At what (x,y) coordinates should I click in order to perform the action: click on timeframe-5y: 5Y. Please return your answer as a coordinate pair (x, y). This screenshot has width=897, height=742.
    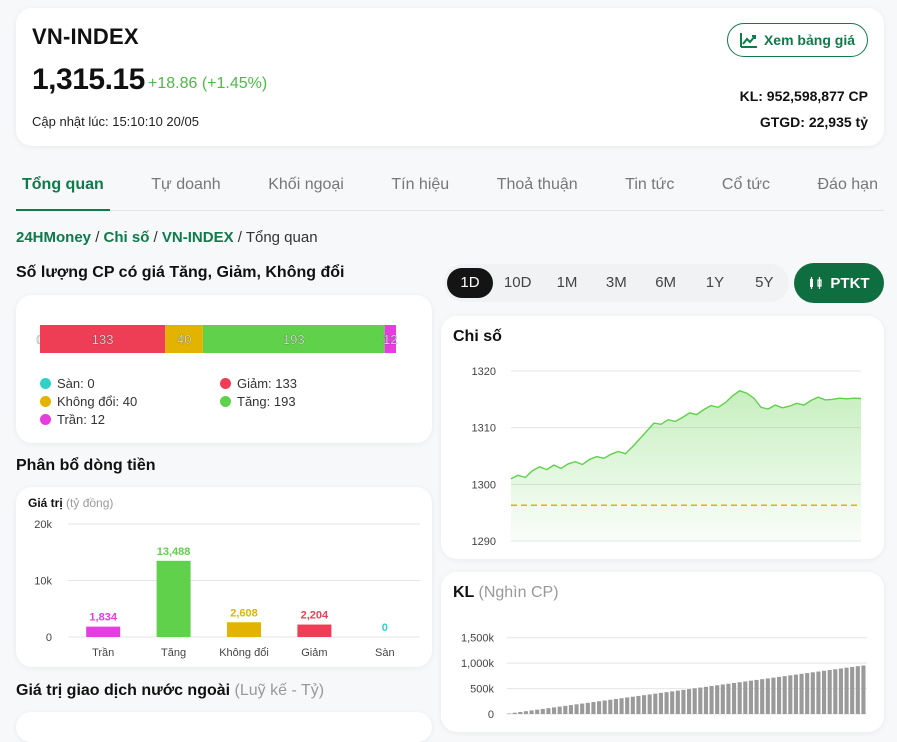
    Looking at the image, I should click on (764, 282).